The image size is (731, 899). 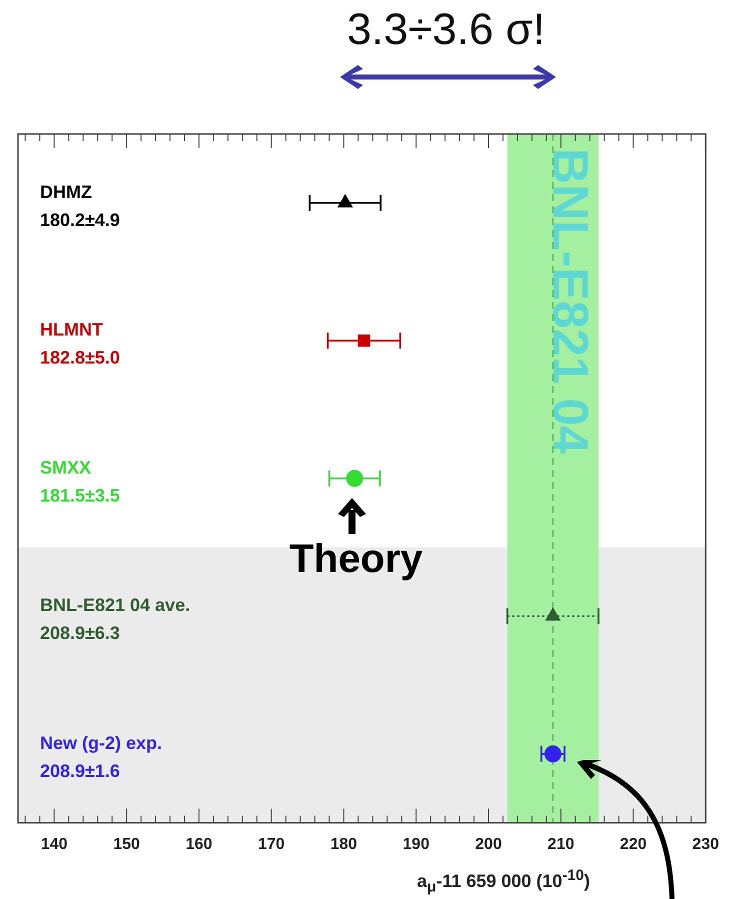 I want to click on x-tick-label: 170, so click(x=271, y=844).